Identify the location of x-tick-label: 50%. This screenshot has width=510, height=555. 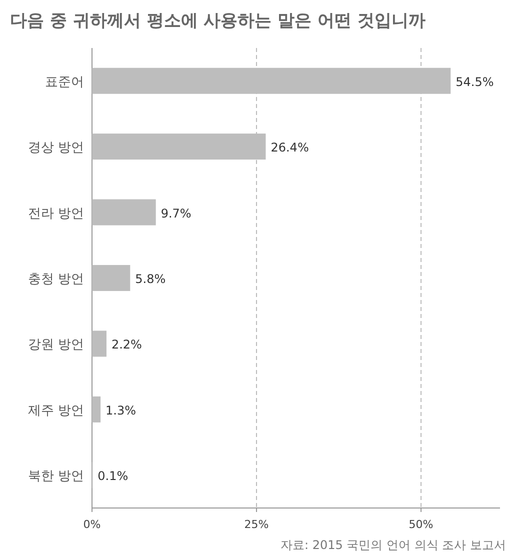
(421, 524).